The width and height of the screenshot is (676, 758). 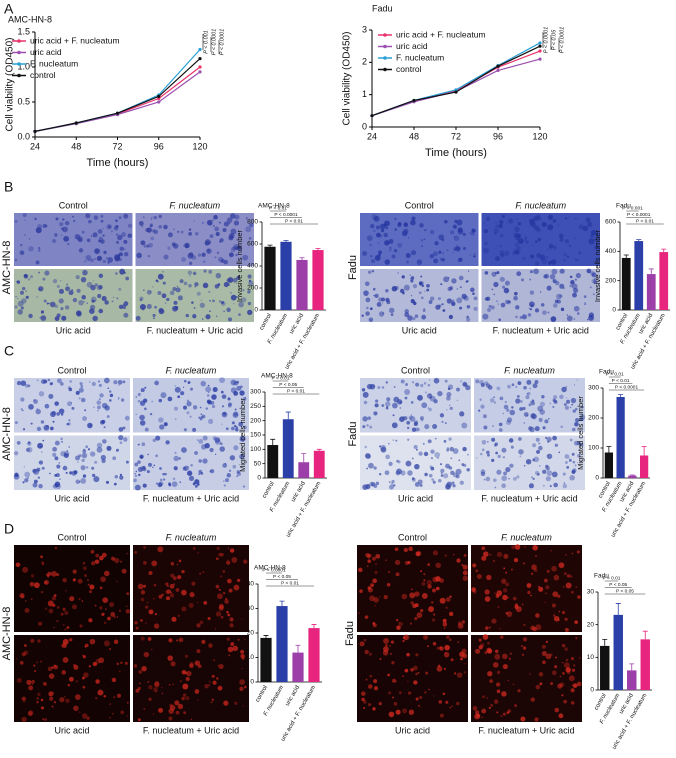 What do you see at coordinates (251, 608) in the screenshot?
I see `y-tick-label: 30` at bounding box center [251, 608].